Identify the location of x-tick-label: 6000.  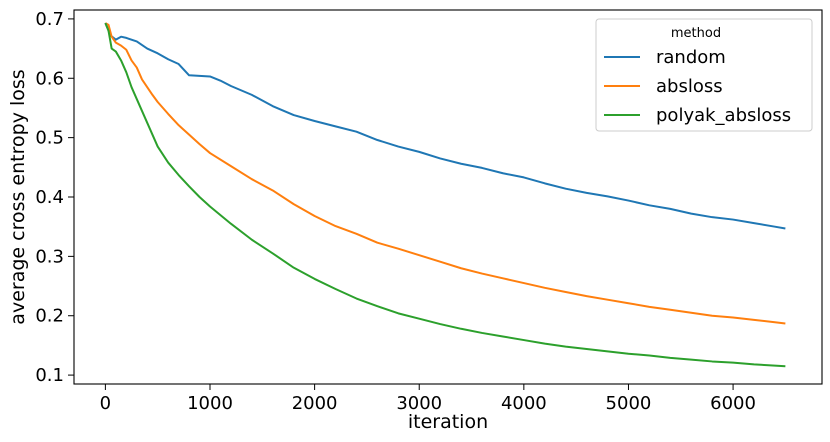
(733, 403).